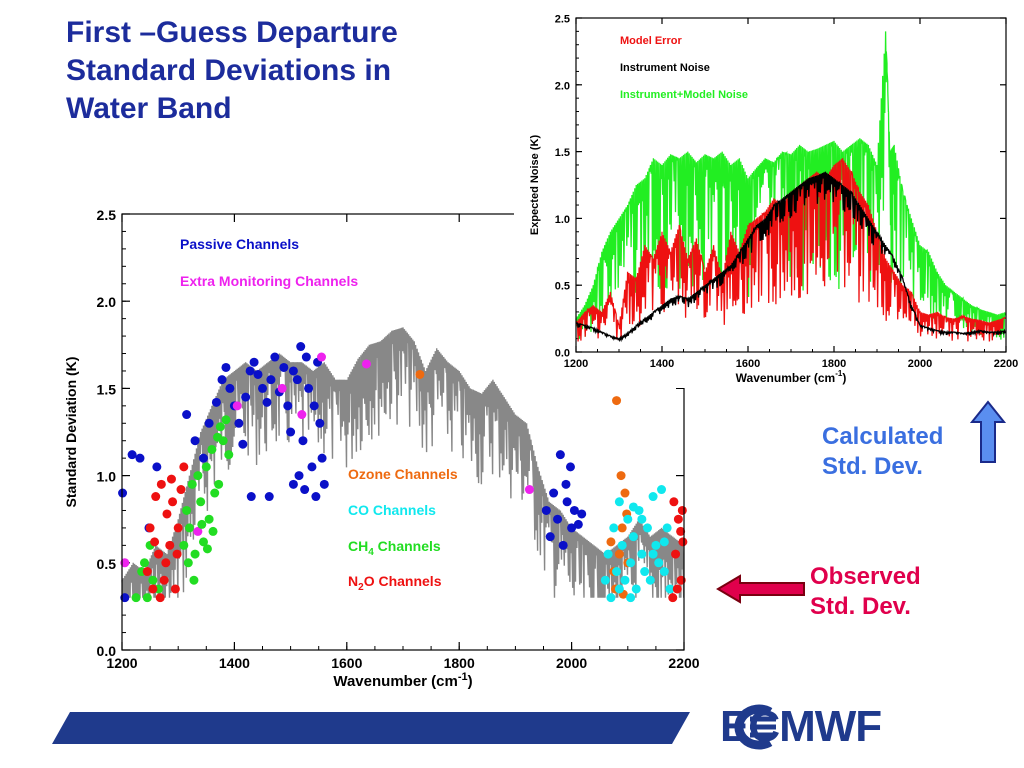 The width and height of the screenshot is (1024, 768). I want to click on inset-xtick-label: 2200, so click(1006, 364).